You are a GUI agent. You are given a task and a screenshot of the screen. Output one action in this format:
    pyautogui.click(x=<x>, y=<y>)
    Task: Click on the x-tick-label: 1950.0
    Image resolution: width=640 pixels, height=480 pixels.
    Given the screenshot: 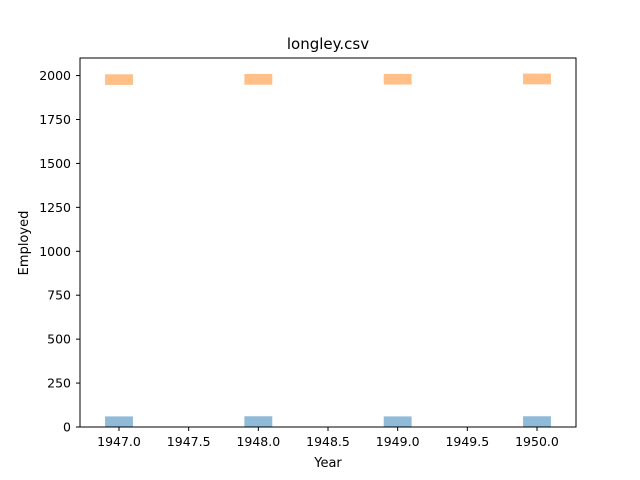 What is the action you would take?
    pyautogui.click(x=537, y=441)
    